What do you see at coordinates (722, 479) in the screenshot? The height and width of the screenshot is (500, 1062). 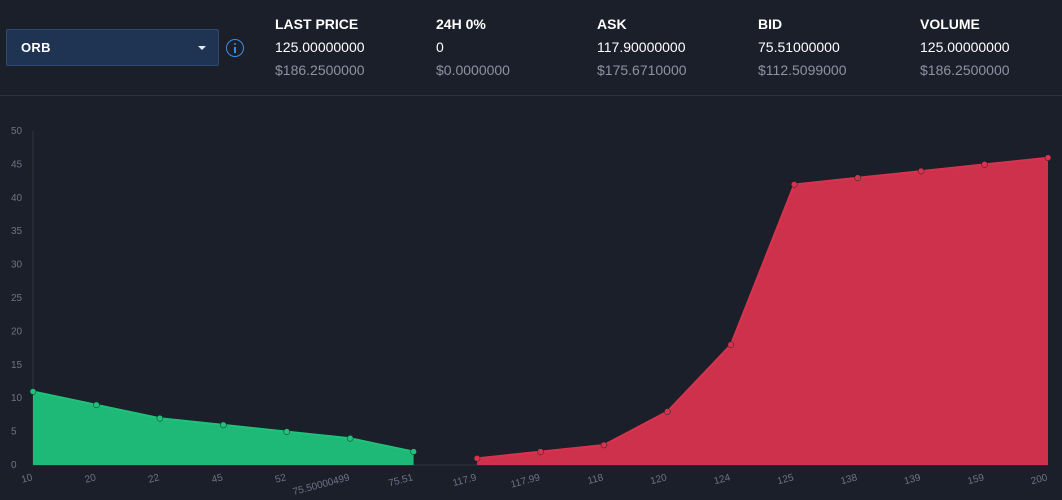 I see `x-tick-label: 124` at bounding box center [722, 479].